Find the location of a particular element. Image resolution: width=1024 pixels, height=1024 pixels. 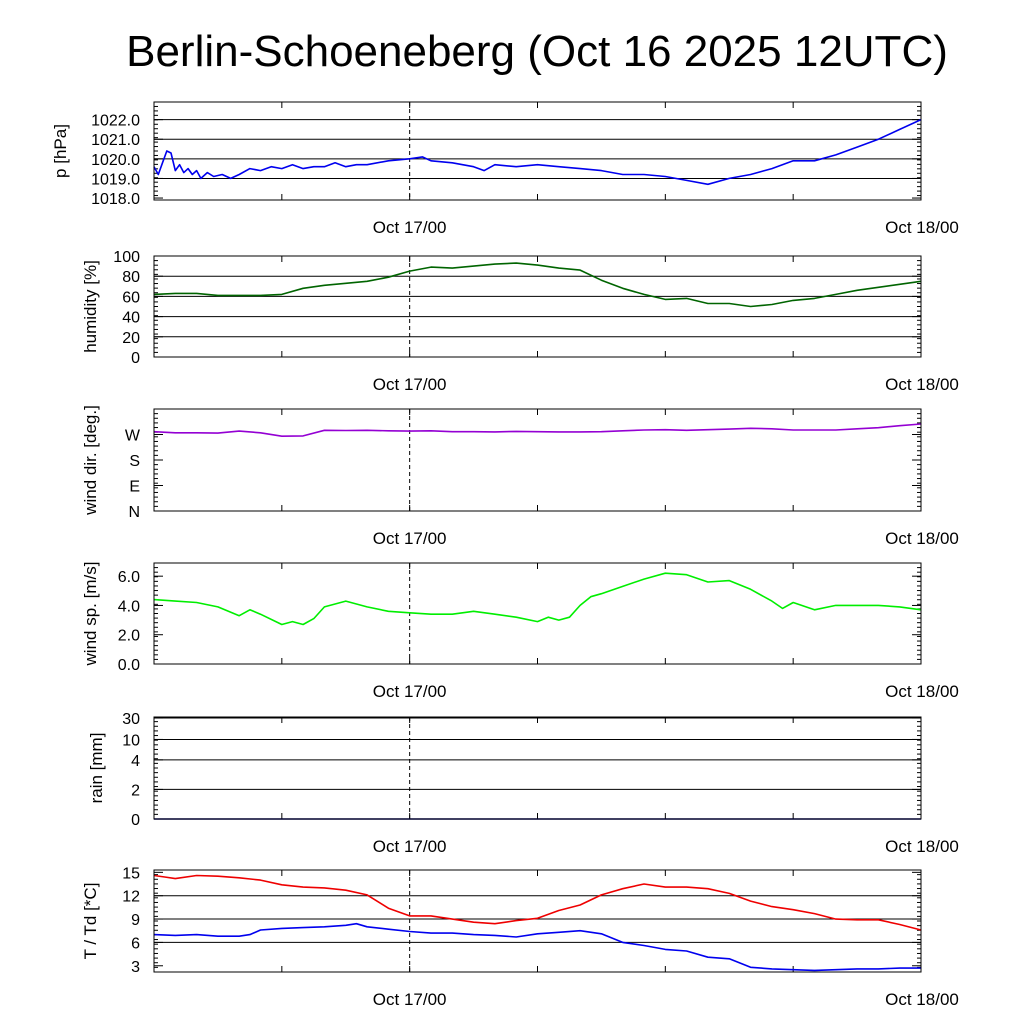

y-tick-label: 40 is located at coordinates (131, 318).